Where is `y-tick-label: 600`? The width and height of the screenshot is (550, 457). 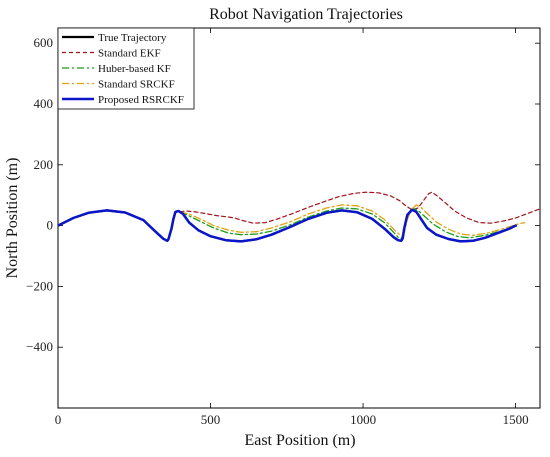 y-tick-label: 600 is located at coordinates (44, 42).